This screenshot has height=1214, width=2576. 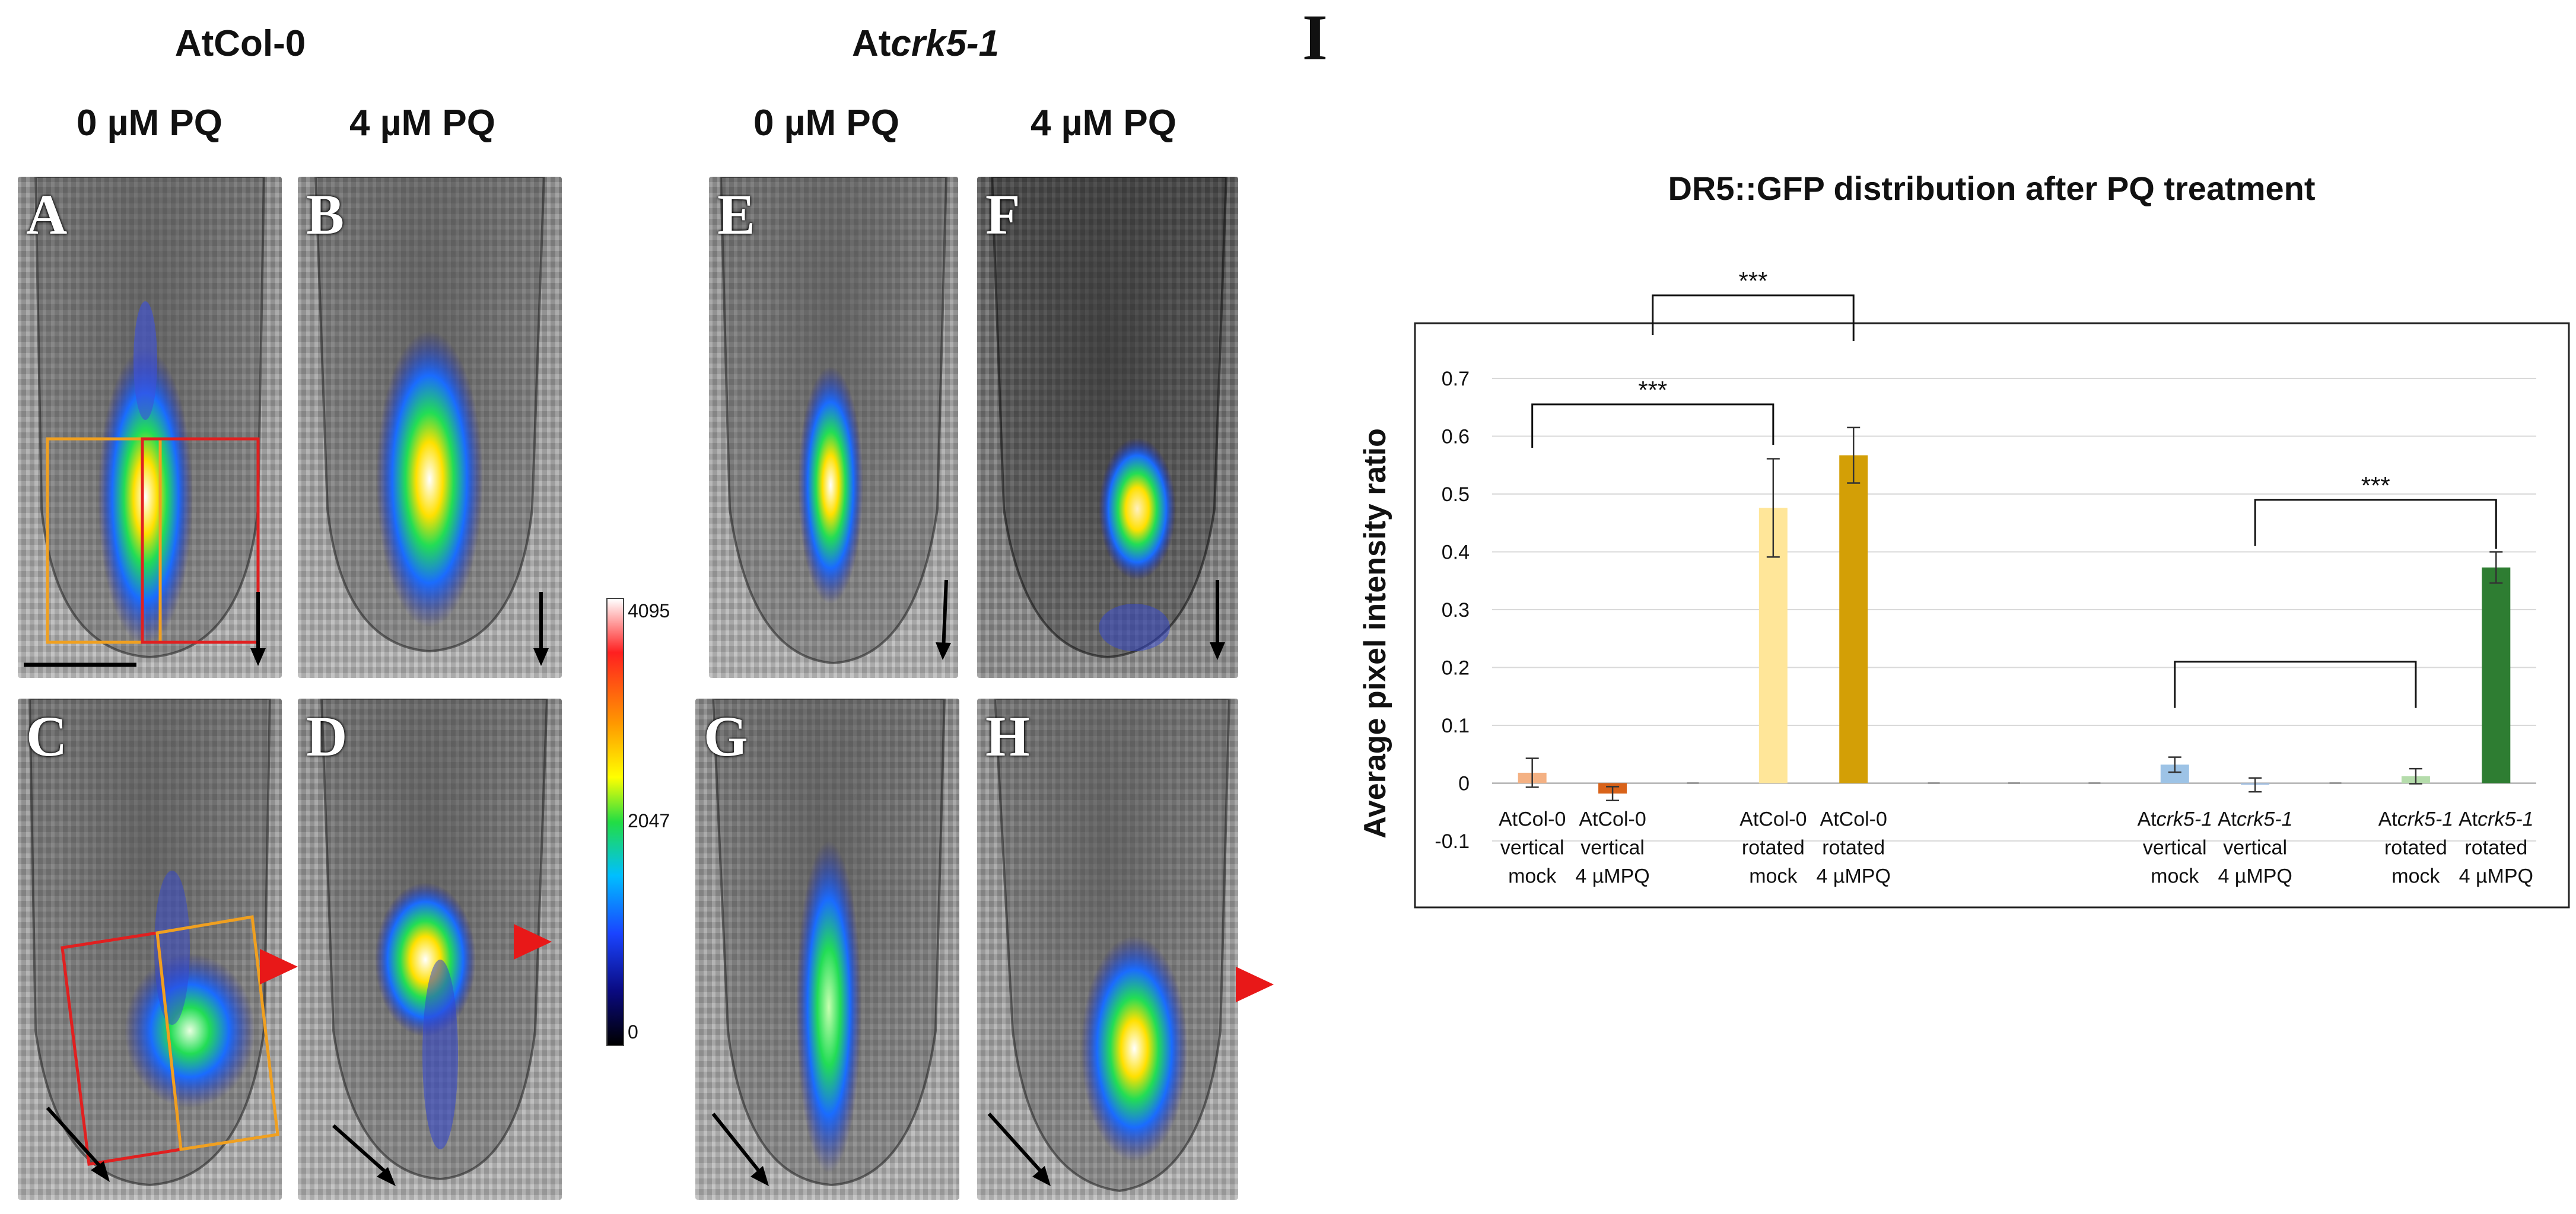 What do you see at coordinates (649, 820) in the screenshot?
I see `colorbar-tick-mid: 2047` at bounding box center [649, 820].